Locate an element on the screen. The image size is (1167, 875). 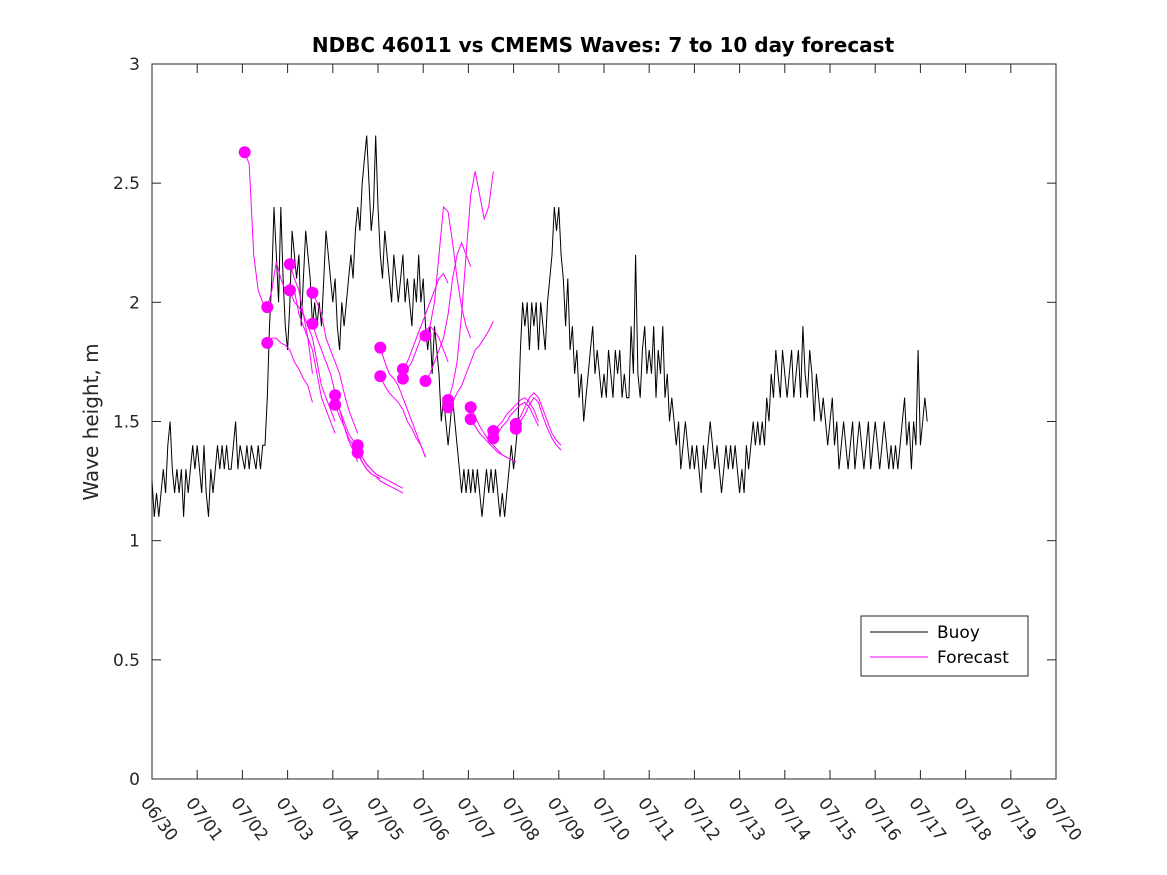
y-tick-label: 2 is located at coordinates (134, 303).